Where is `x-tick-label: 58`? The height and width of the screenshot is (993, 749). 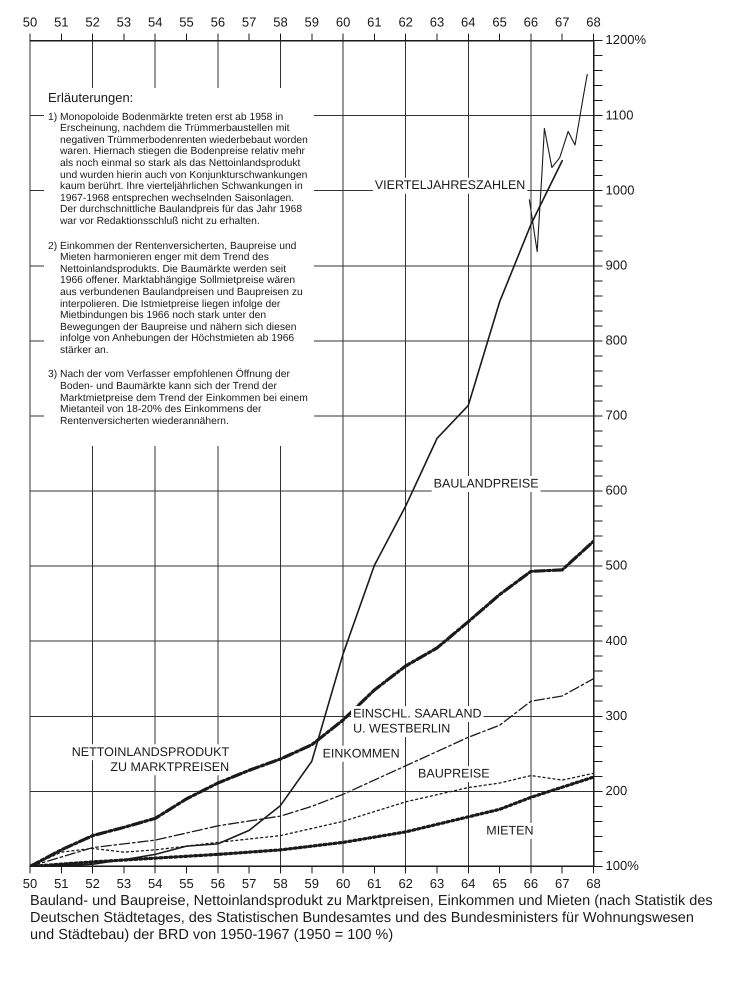 x-tick-label: 58 is located at coordinates (280, 883).